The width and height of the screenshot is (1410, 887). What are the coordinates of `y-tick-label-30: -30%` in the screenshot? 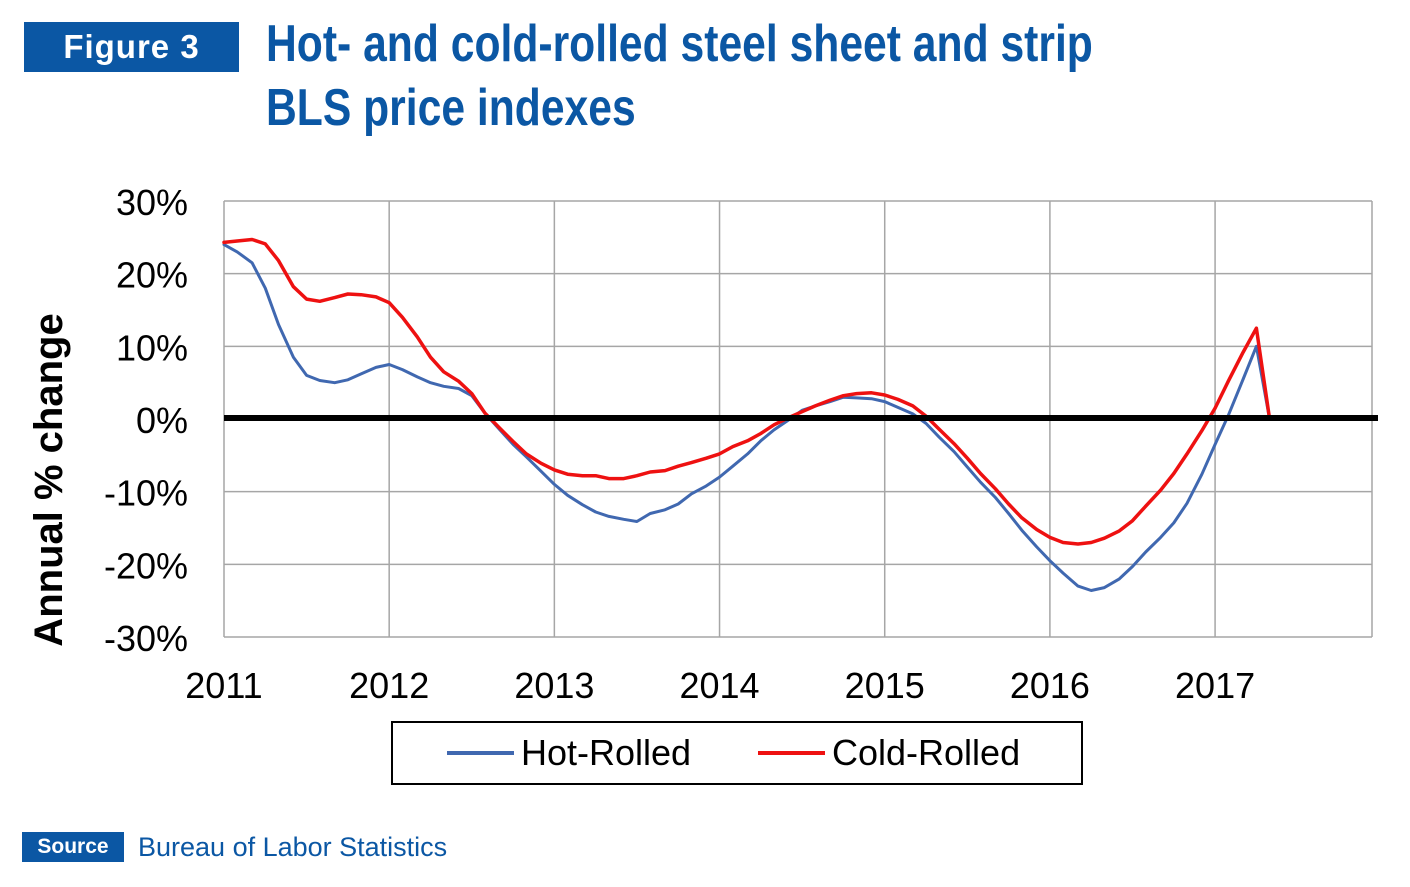 It's located at (146, 638).